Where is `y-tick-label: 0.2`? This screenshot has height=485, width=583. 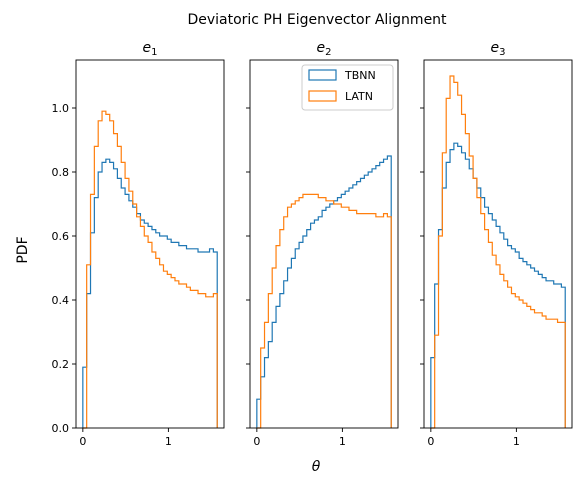
y-tick-label: 0.2 is located at coordinates (61, 364).